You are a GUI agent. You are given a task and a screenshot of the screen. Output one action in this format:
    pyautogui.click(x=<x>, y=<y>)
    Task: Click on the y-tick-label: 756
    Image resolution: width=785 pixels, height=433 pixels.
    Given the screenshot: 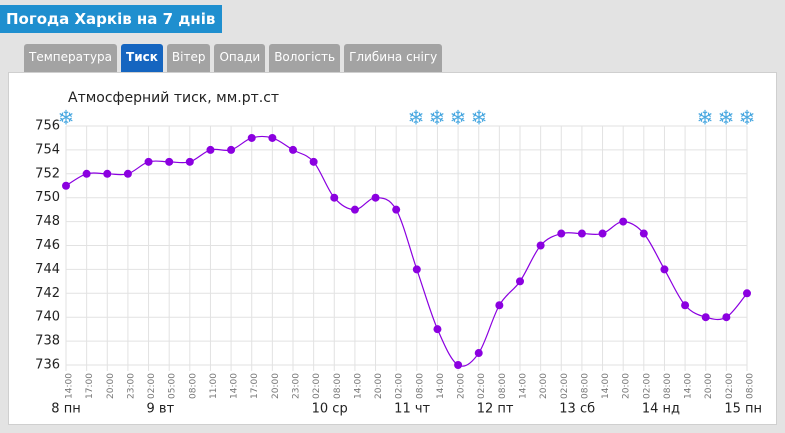 What is the action you would take?
    pyautogui.click(x=47, y=126)
    